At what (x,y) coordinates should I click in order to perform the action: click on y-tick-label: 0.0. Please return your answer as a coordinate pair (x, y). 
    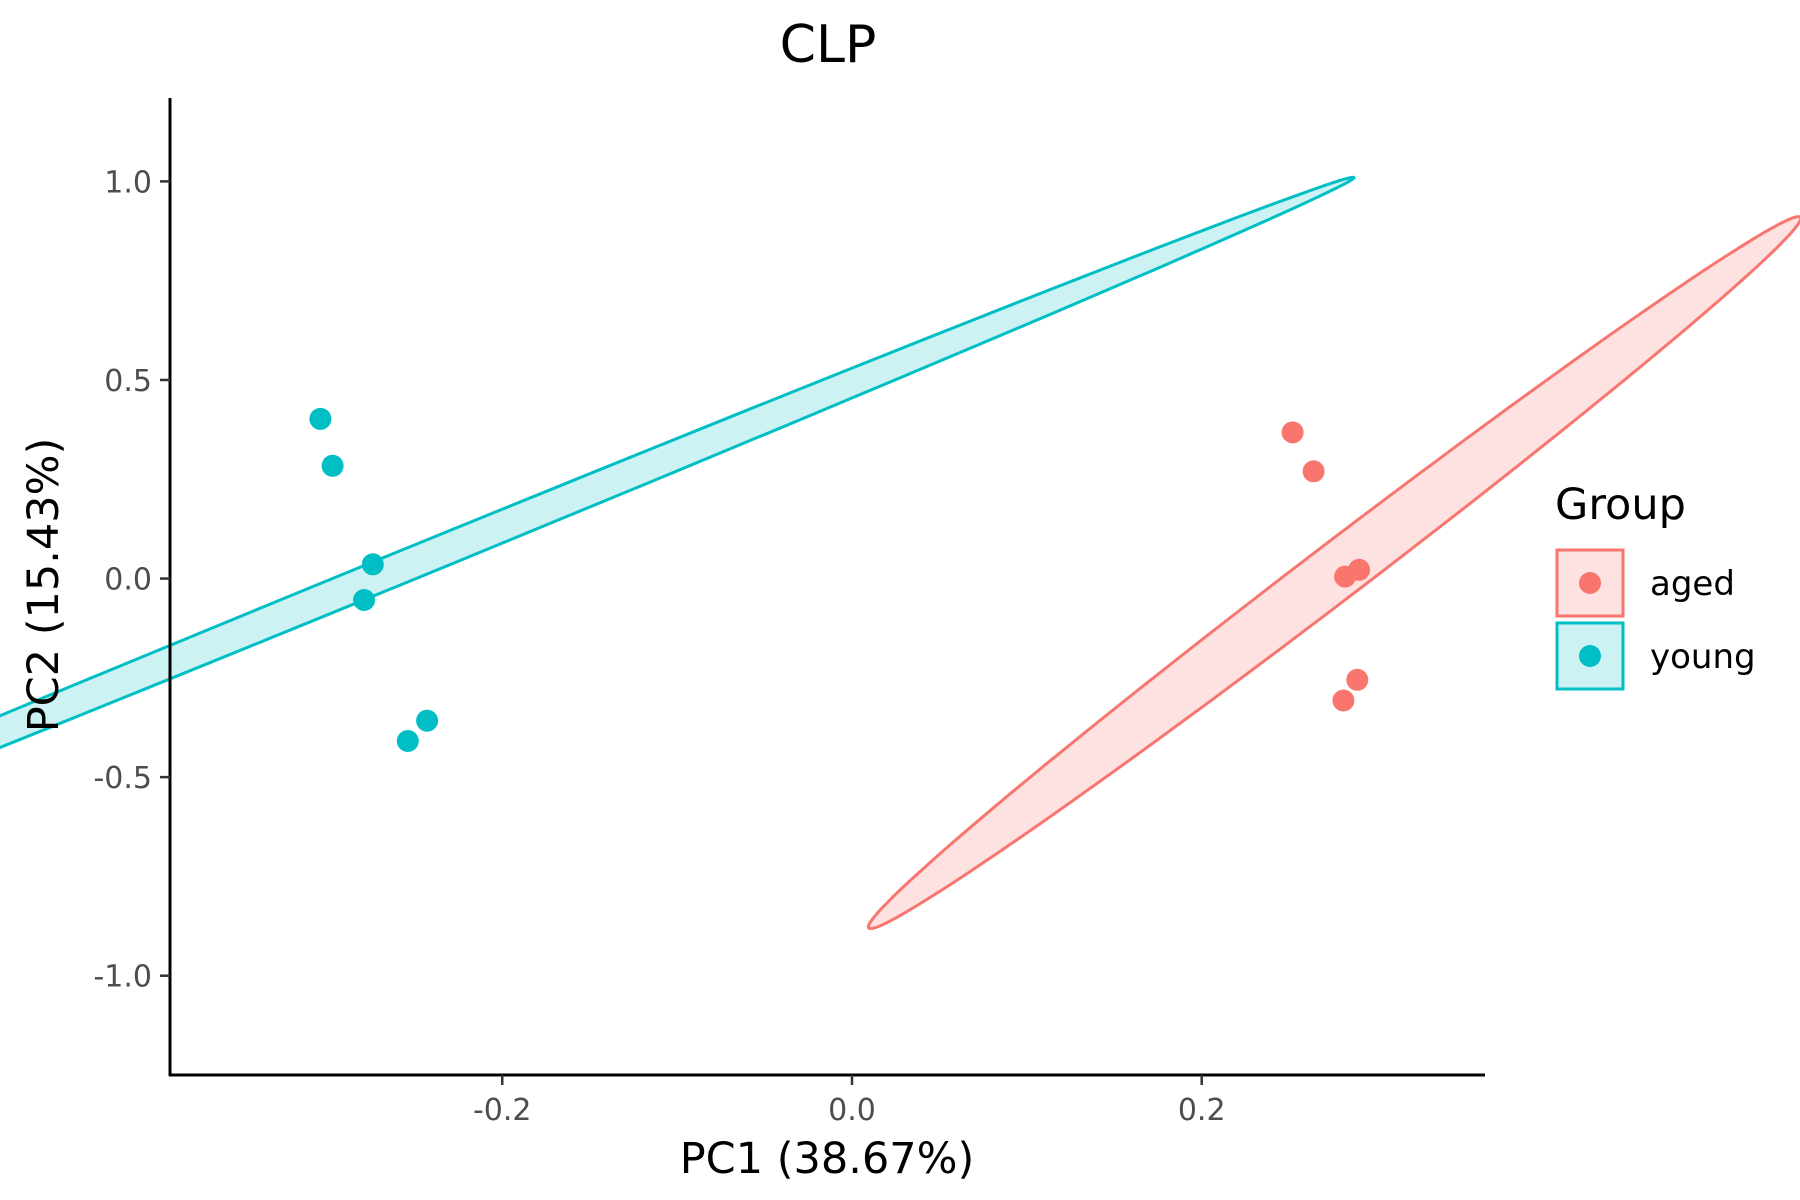
    Looking at the image, I should click on (128, 580).